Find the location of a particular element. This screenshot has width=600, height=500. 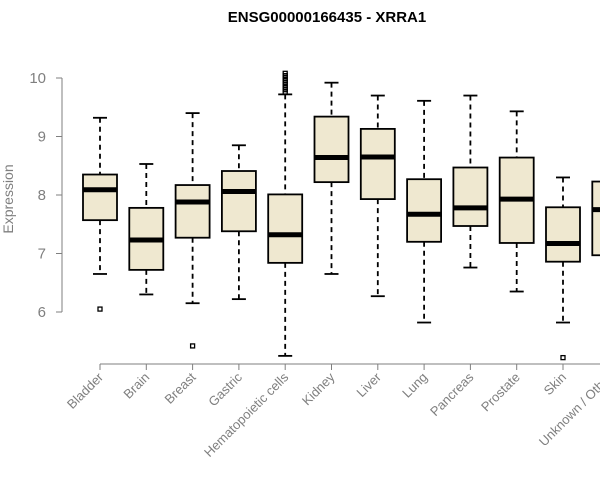

box-prostate is located at coordinates (516, 201).